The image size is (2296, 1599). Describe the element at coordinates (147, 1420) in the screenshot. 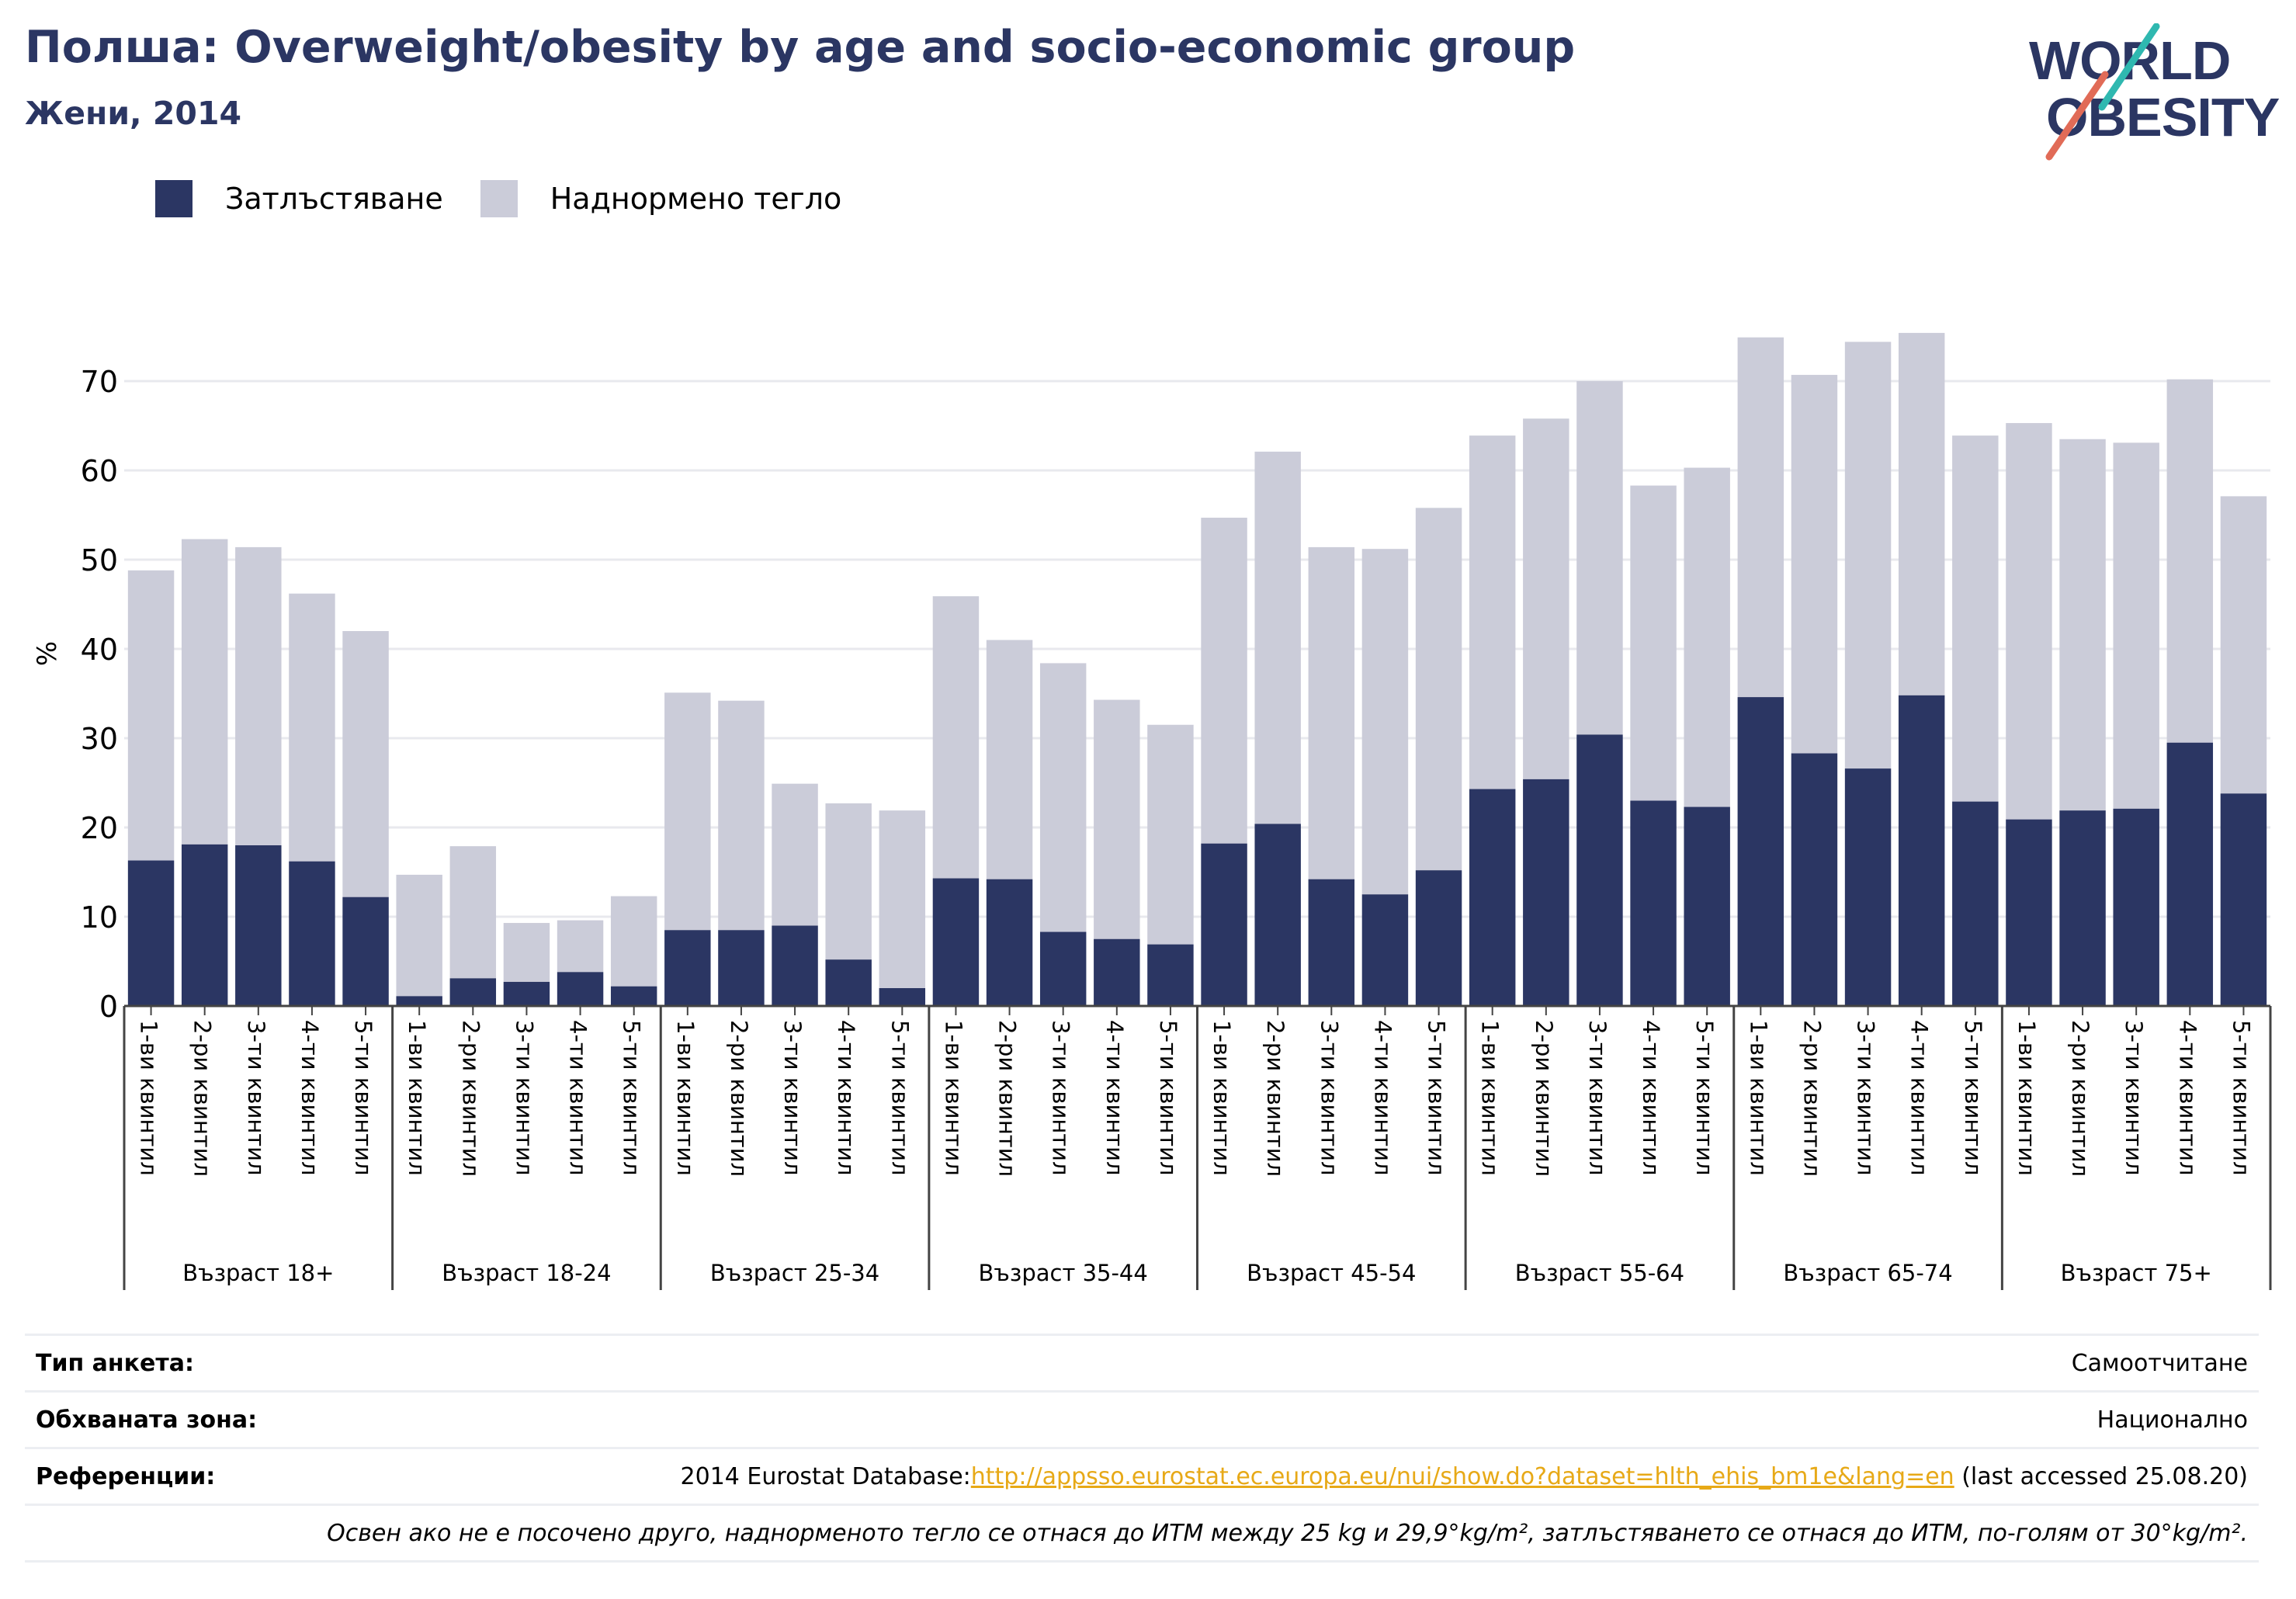

I see `coverage-area-label: Обхваната зона:` at that location.